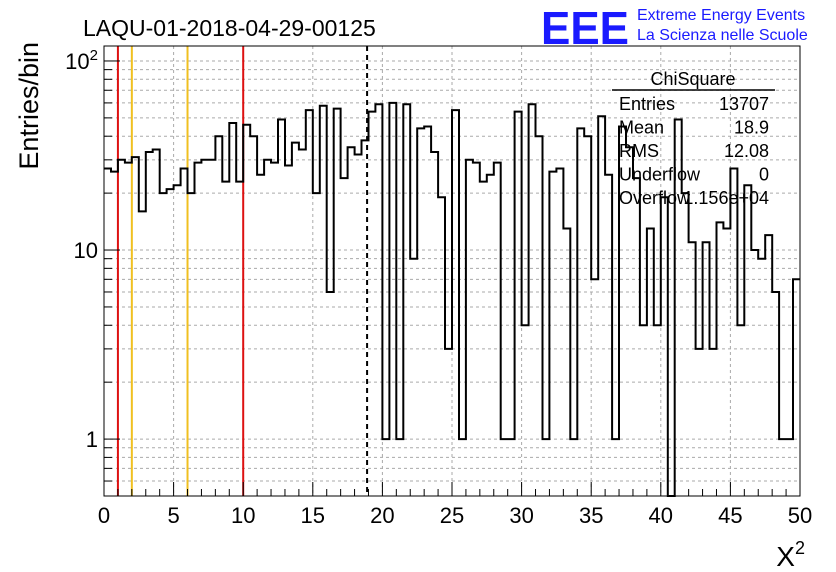  Describe the element at coordinates (313, 515) in the screenshot. I see `x-tick-label: 15` at that location.